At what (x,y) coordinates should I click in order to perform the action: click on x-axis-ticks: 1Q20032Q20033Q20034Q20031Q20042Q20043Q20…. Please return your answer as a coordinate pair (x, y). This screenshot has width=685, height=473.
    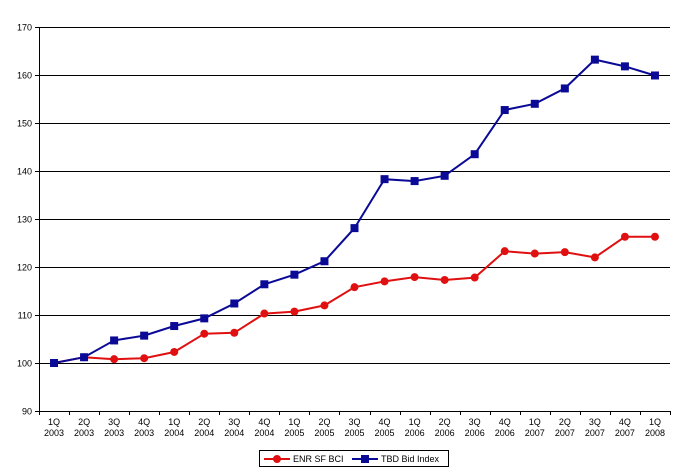
    Looking at the image, I should click on (355, 424).